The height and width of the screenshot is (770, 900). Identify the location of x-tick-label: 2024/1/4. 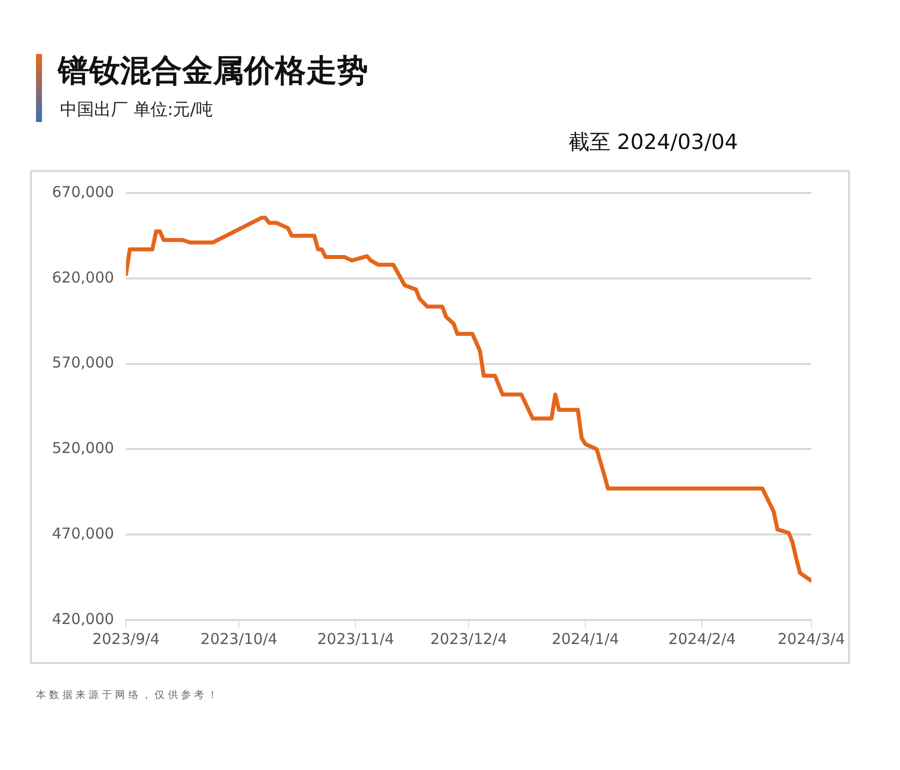
(586, 639).